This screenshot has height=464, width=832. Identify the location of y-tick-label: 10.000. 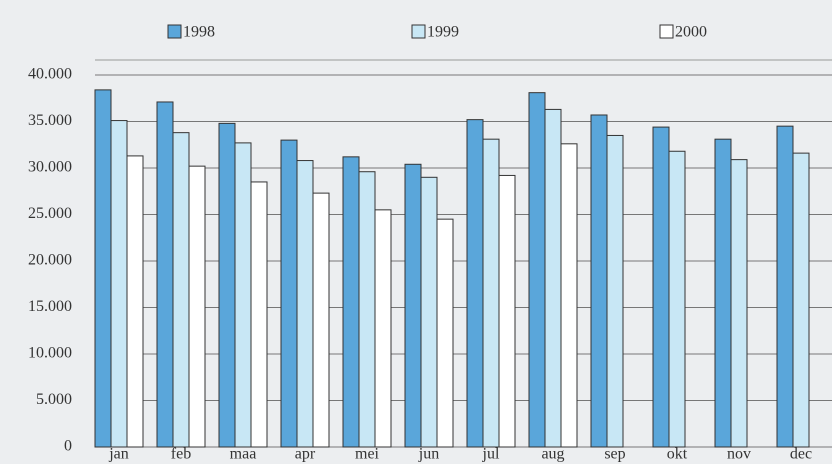
(50, 353).